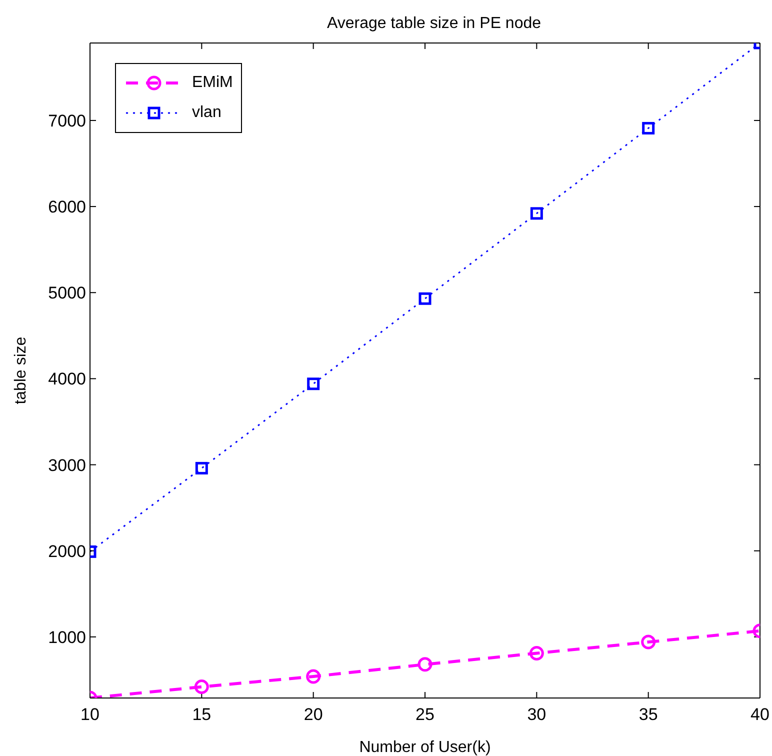  I want to click on x-tick-label: 25, so click(425, 714).